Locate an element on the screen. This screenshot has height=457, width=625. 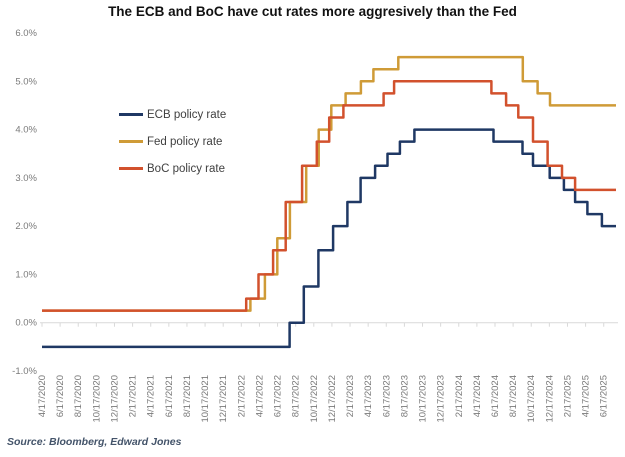
y-tick-label: 2.0% is located at coordinates (26, 226).